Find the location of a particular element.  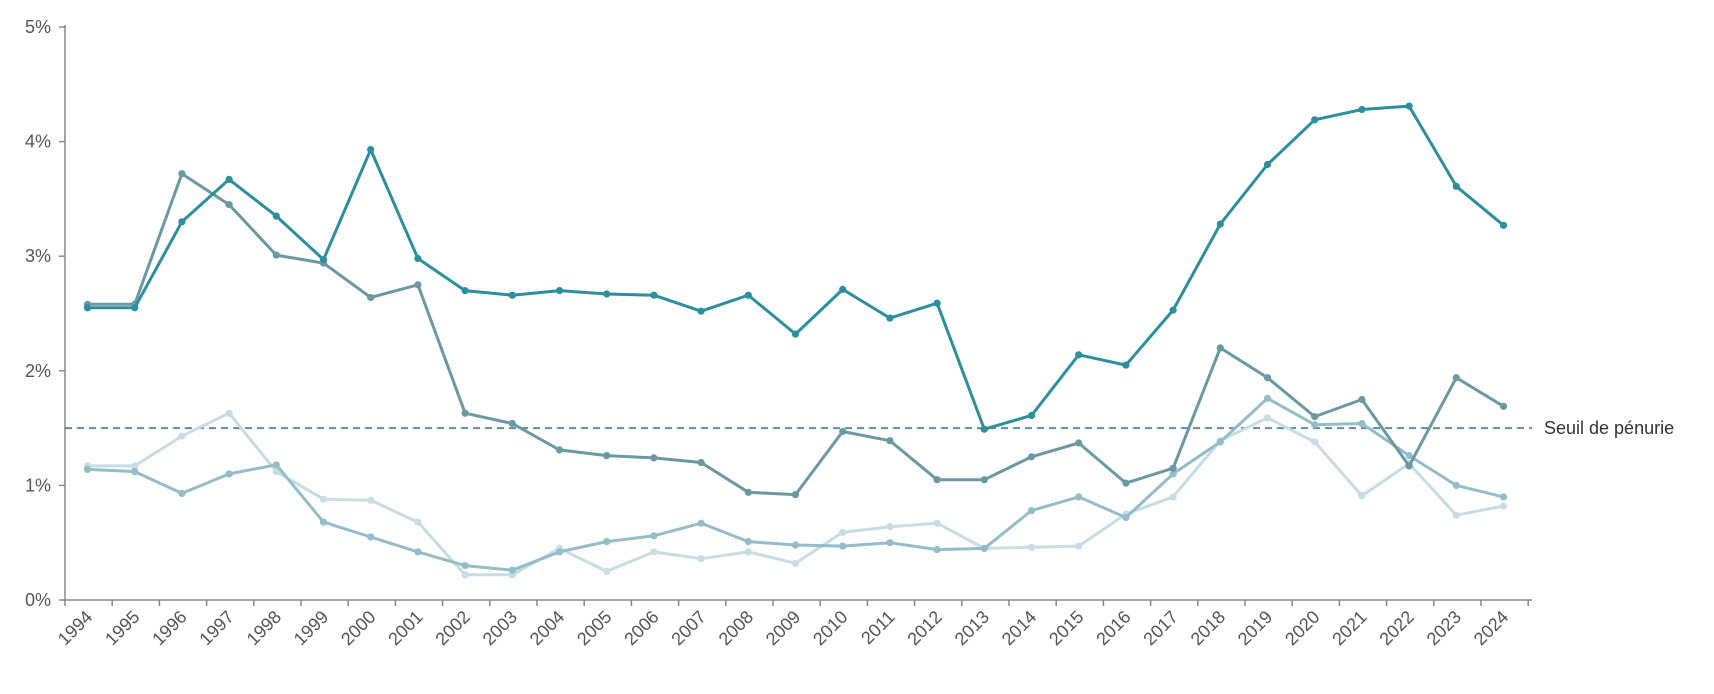

x-tick-label: 2018 is located at coordinates (1208, 628).